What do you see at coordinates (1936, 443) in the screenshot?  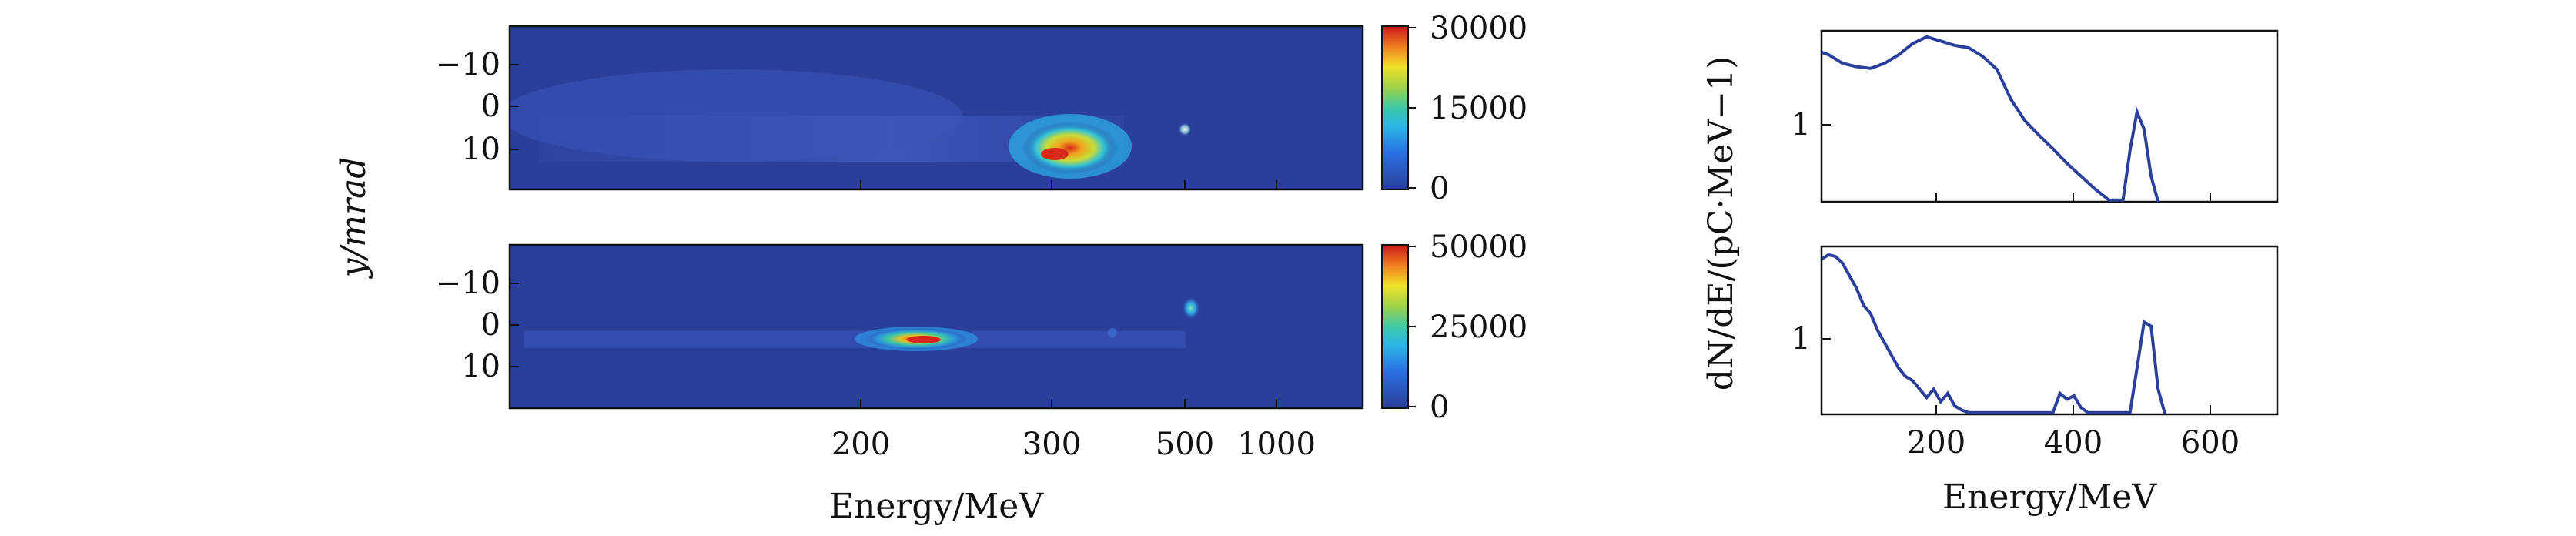 I see `spectrum-xtick-200: 200` at bounding box center [1936, 443].